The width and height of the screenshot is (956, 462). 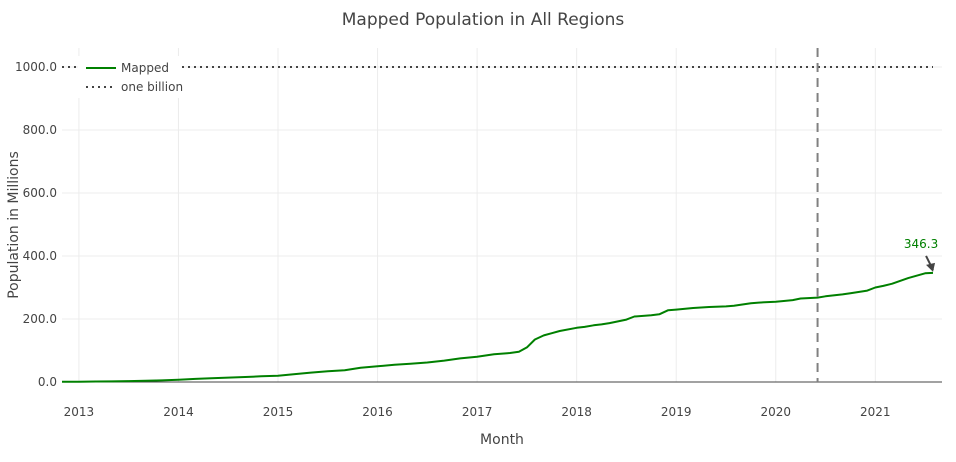 I want to click on x-tick-label: 2018, so click(x=576, y=412).